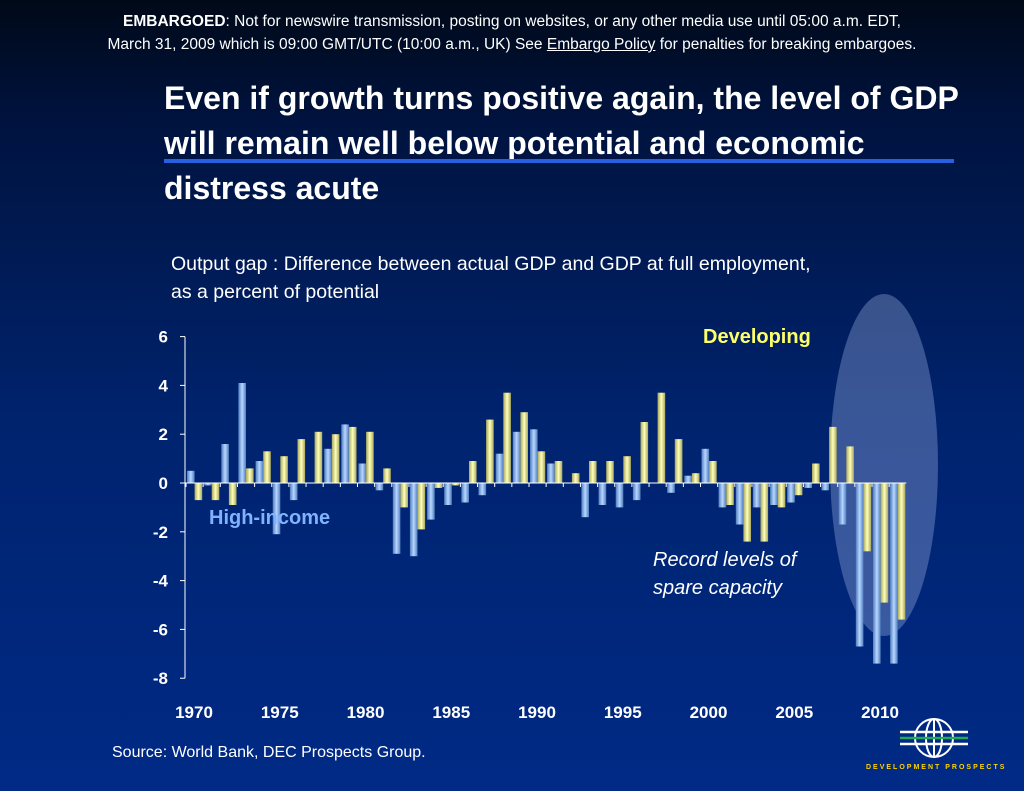  What do you see at coordinates (362, 473) in the screenshot?
I see `bar-high-income-1980` at bounding box center [362, 473].